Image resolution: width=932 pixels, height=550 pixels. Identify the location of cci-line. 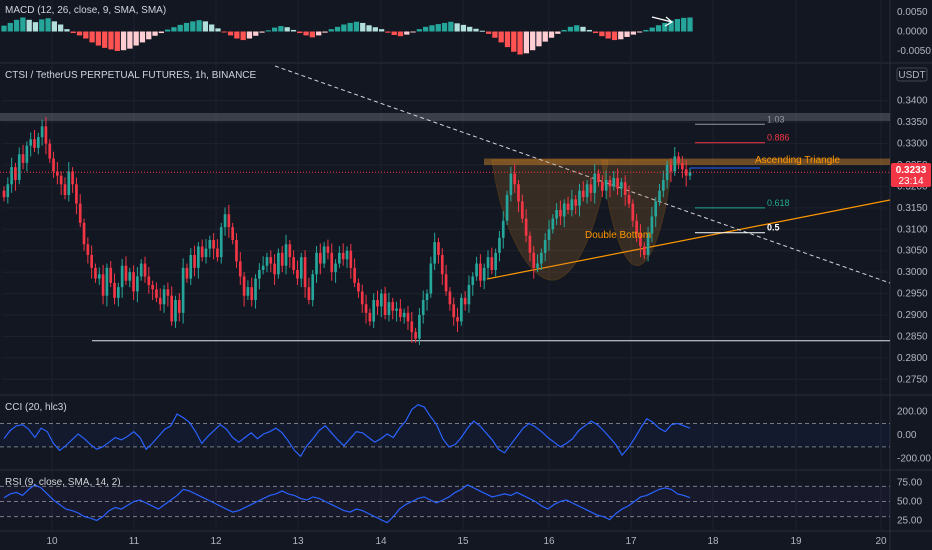
(347, 431).